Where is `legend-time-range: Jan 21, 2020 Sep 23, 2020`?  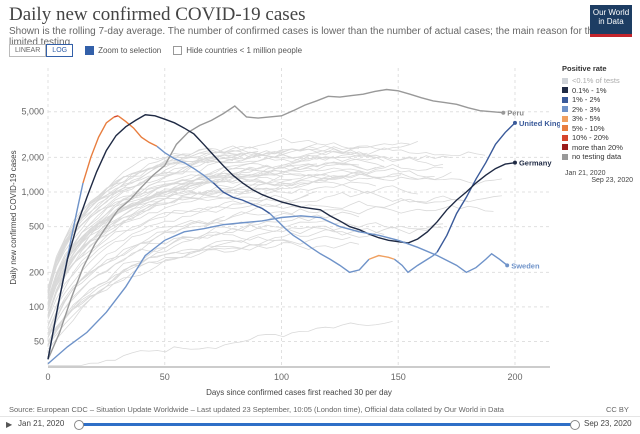
legend-time-range: Jan 21, 2020 Sep 23, 2020 is located at coordinates (599, 177).